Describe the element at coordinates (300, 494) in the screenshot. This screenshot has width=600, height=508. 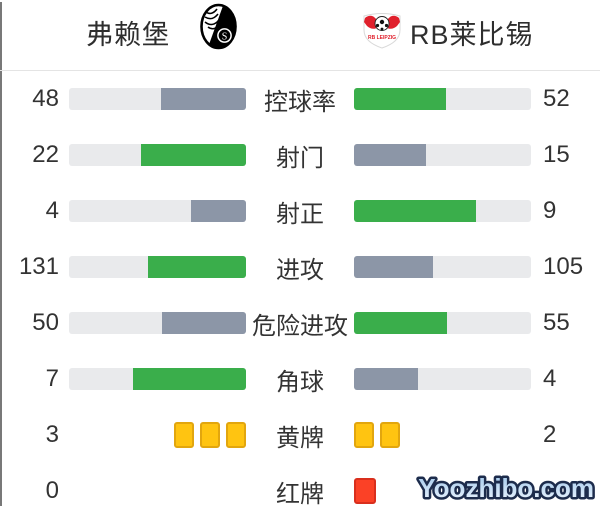
I see `stat-label: 红牌` at that location.